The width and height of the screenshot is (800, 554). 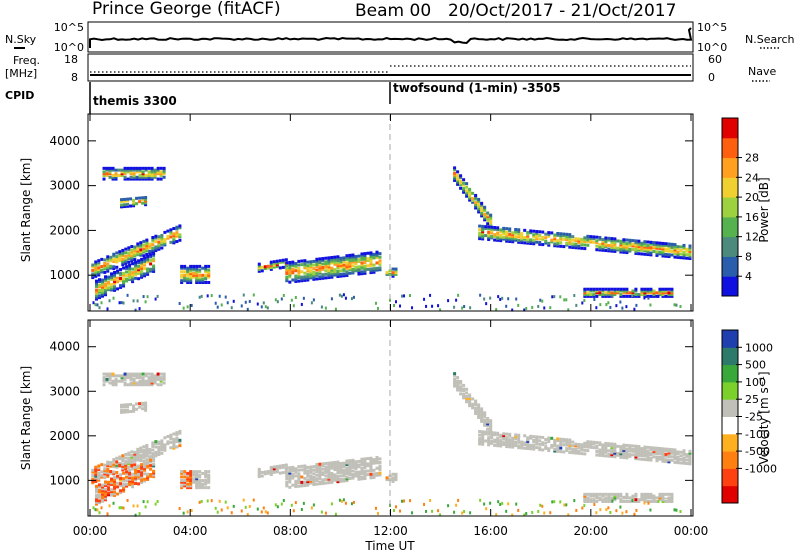 What do you see at coordinates (393, 11) in the screenshot?
I see `beam-label: Beam 00` at bounding box center [393, 11].